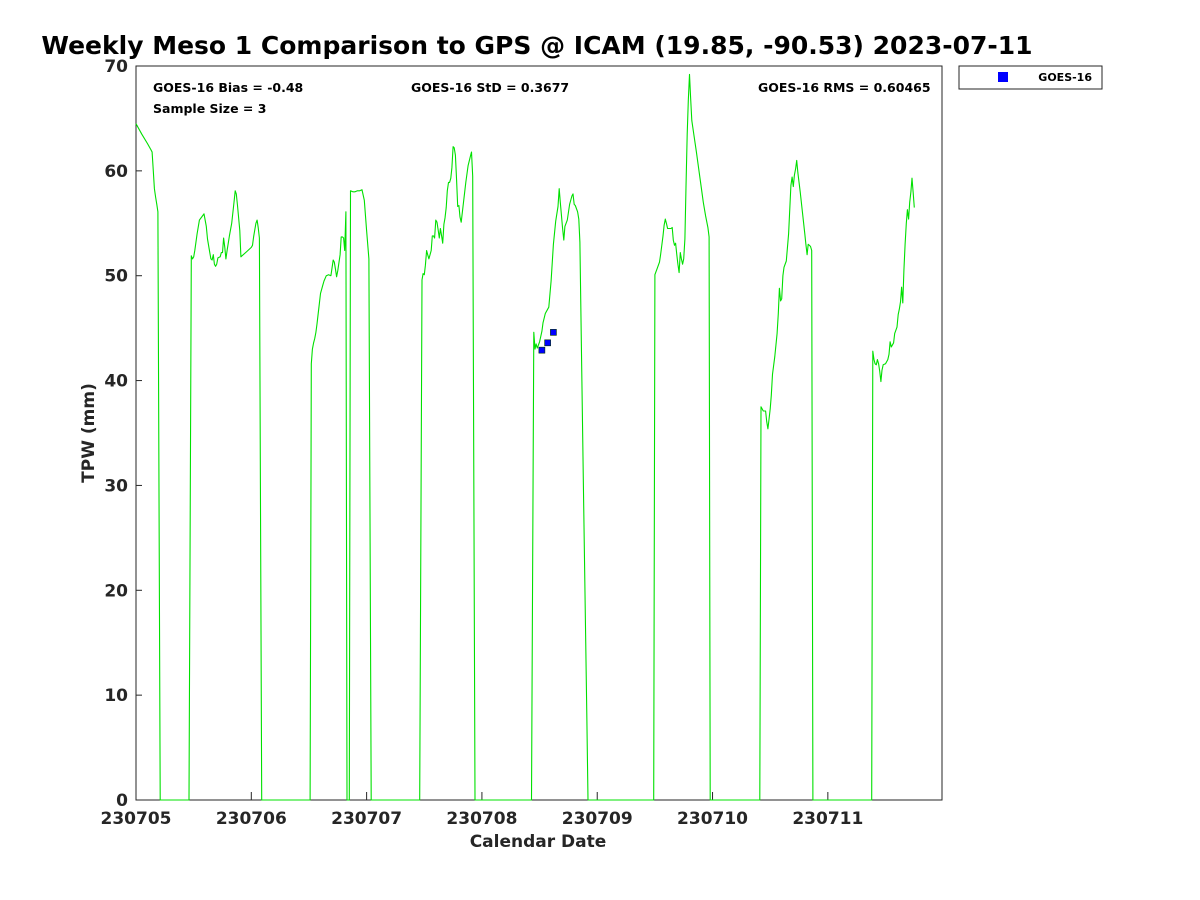  I want to click on y-tick-label: 0, so click(122, 801).